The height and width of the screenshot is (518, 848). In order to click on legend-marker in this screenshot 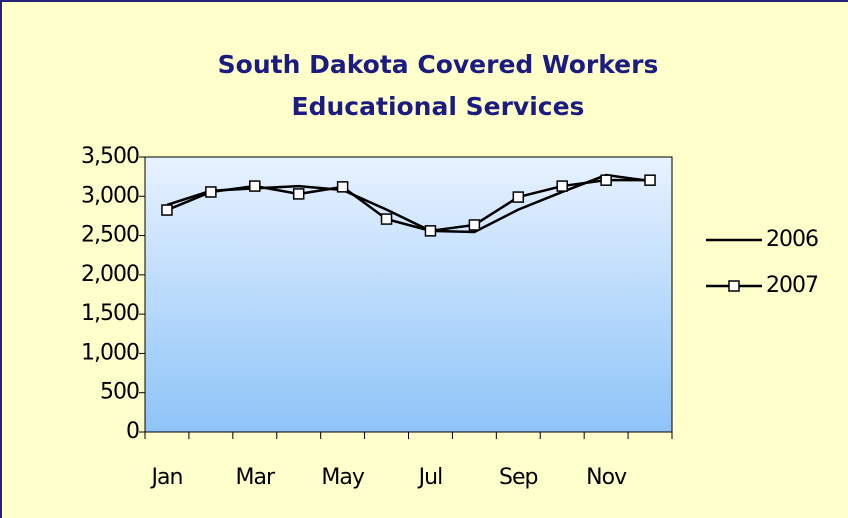, I will do `click(734, 286)`.